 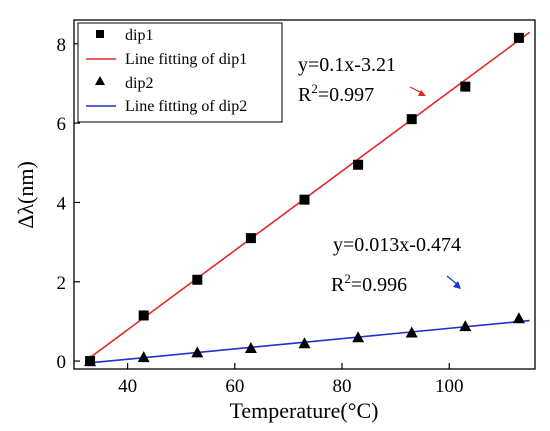 What do you see at coordinates (62, 283) in the screenshot?
I see `y-tick-label: 2` at bounding box center [62, 283].